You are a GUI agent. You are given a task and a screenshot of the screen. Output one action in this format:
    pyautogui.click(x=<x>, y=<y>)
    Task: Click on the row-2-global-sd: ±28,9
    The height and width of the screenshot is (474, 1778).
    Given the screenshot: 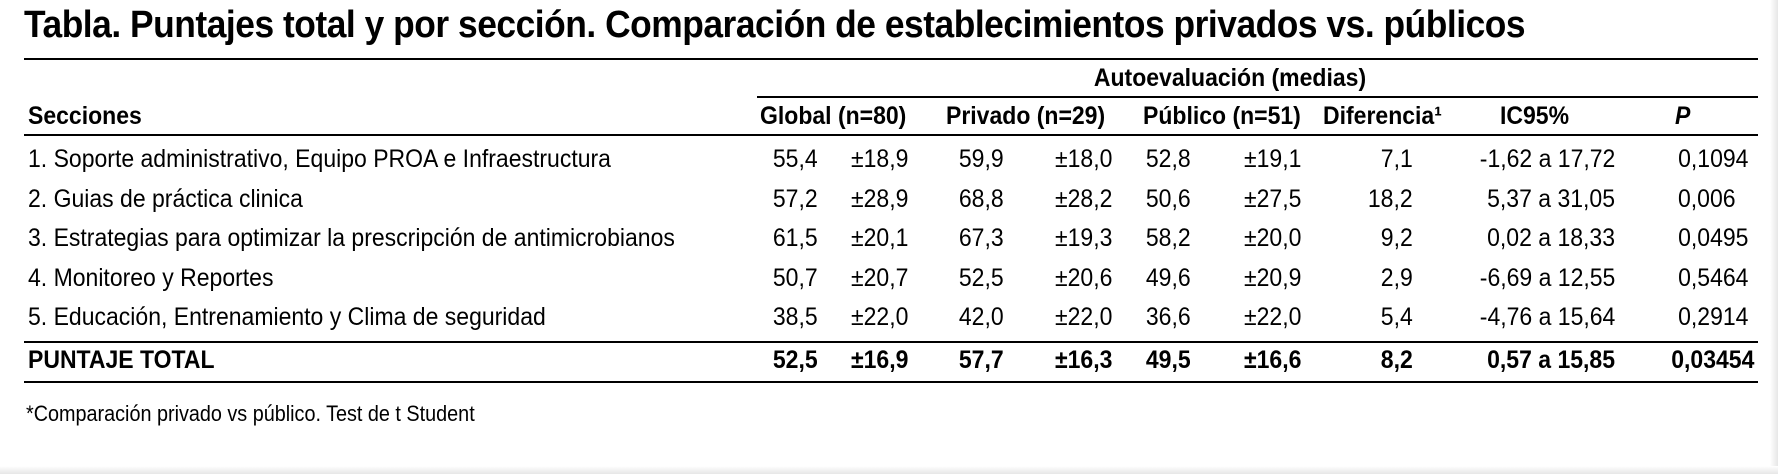 What is the action you would take?
    pyautogui.click(x=879, y=199)
    